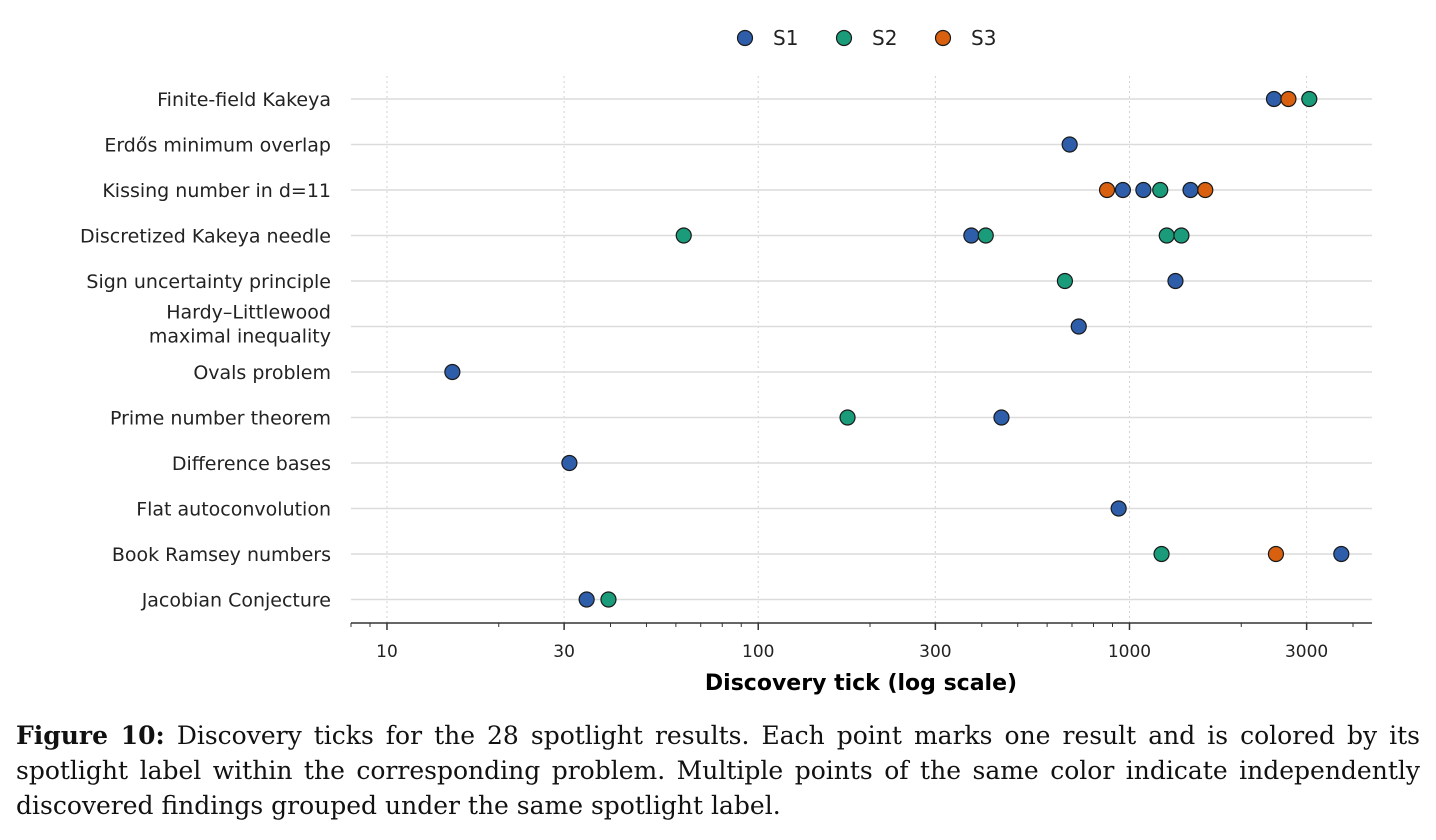 The image size is (1436, 840). I want to click on x-tick-label: 3000, so click(1306, 652).